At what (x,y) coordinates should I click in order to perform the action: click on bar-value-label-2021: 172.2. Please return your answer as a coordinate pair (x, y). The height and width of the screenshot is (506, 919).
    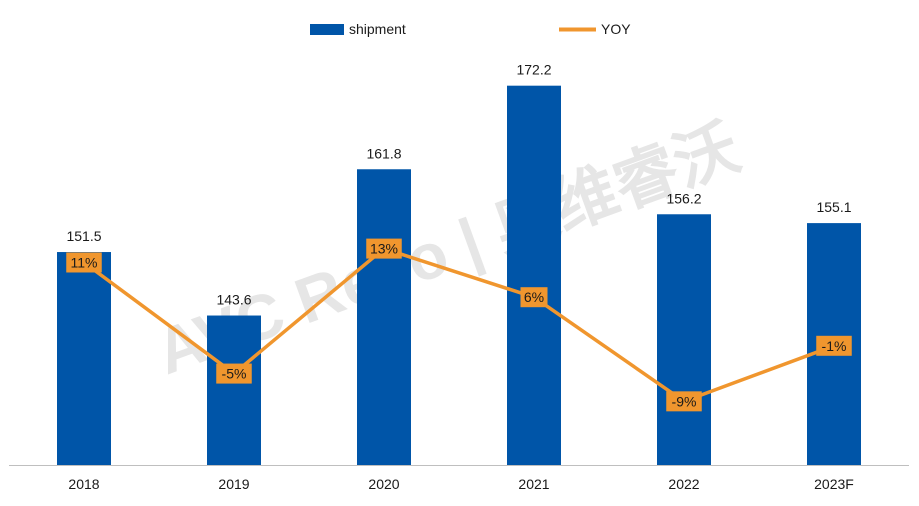
    Looking at the image, I should click on (533, 70).